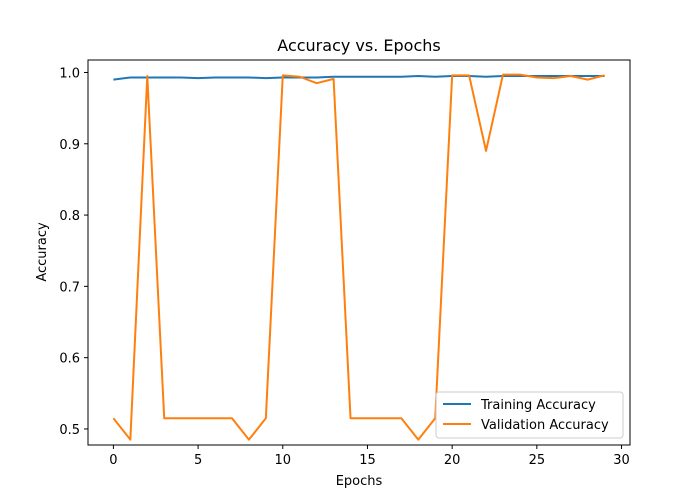 The width and height of the screenshot is (700, 500). Describe the element at coordinates (113, 460) in the screenshot. I see `x-tick-label: 0` at that location.